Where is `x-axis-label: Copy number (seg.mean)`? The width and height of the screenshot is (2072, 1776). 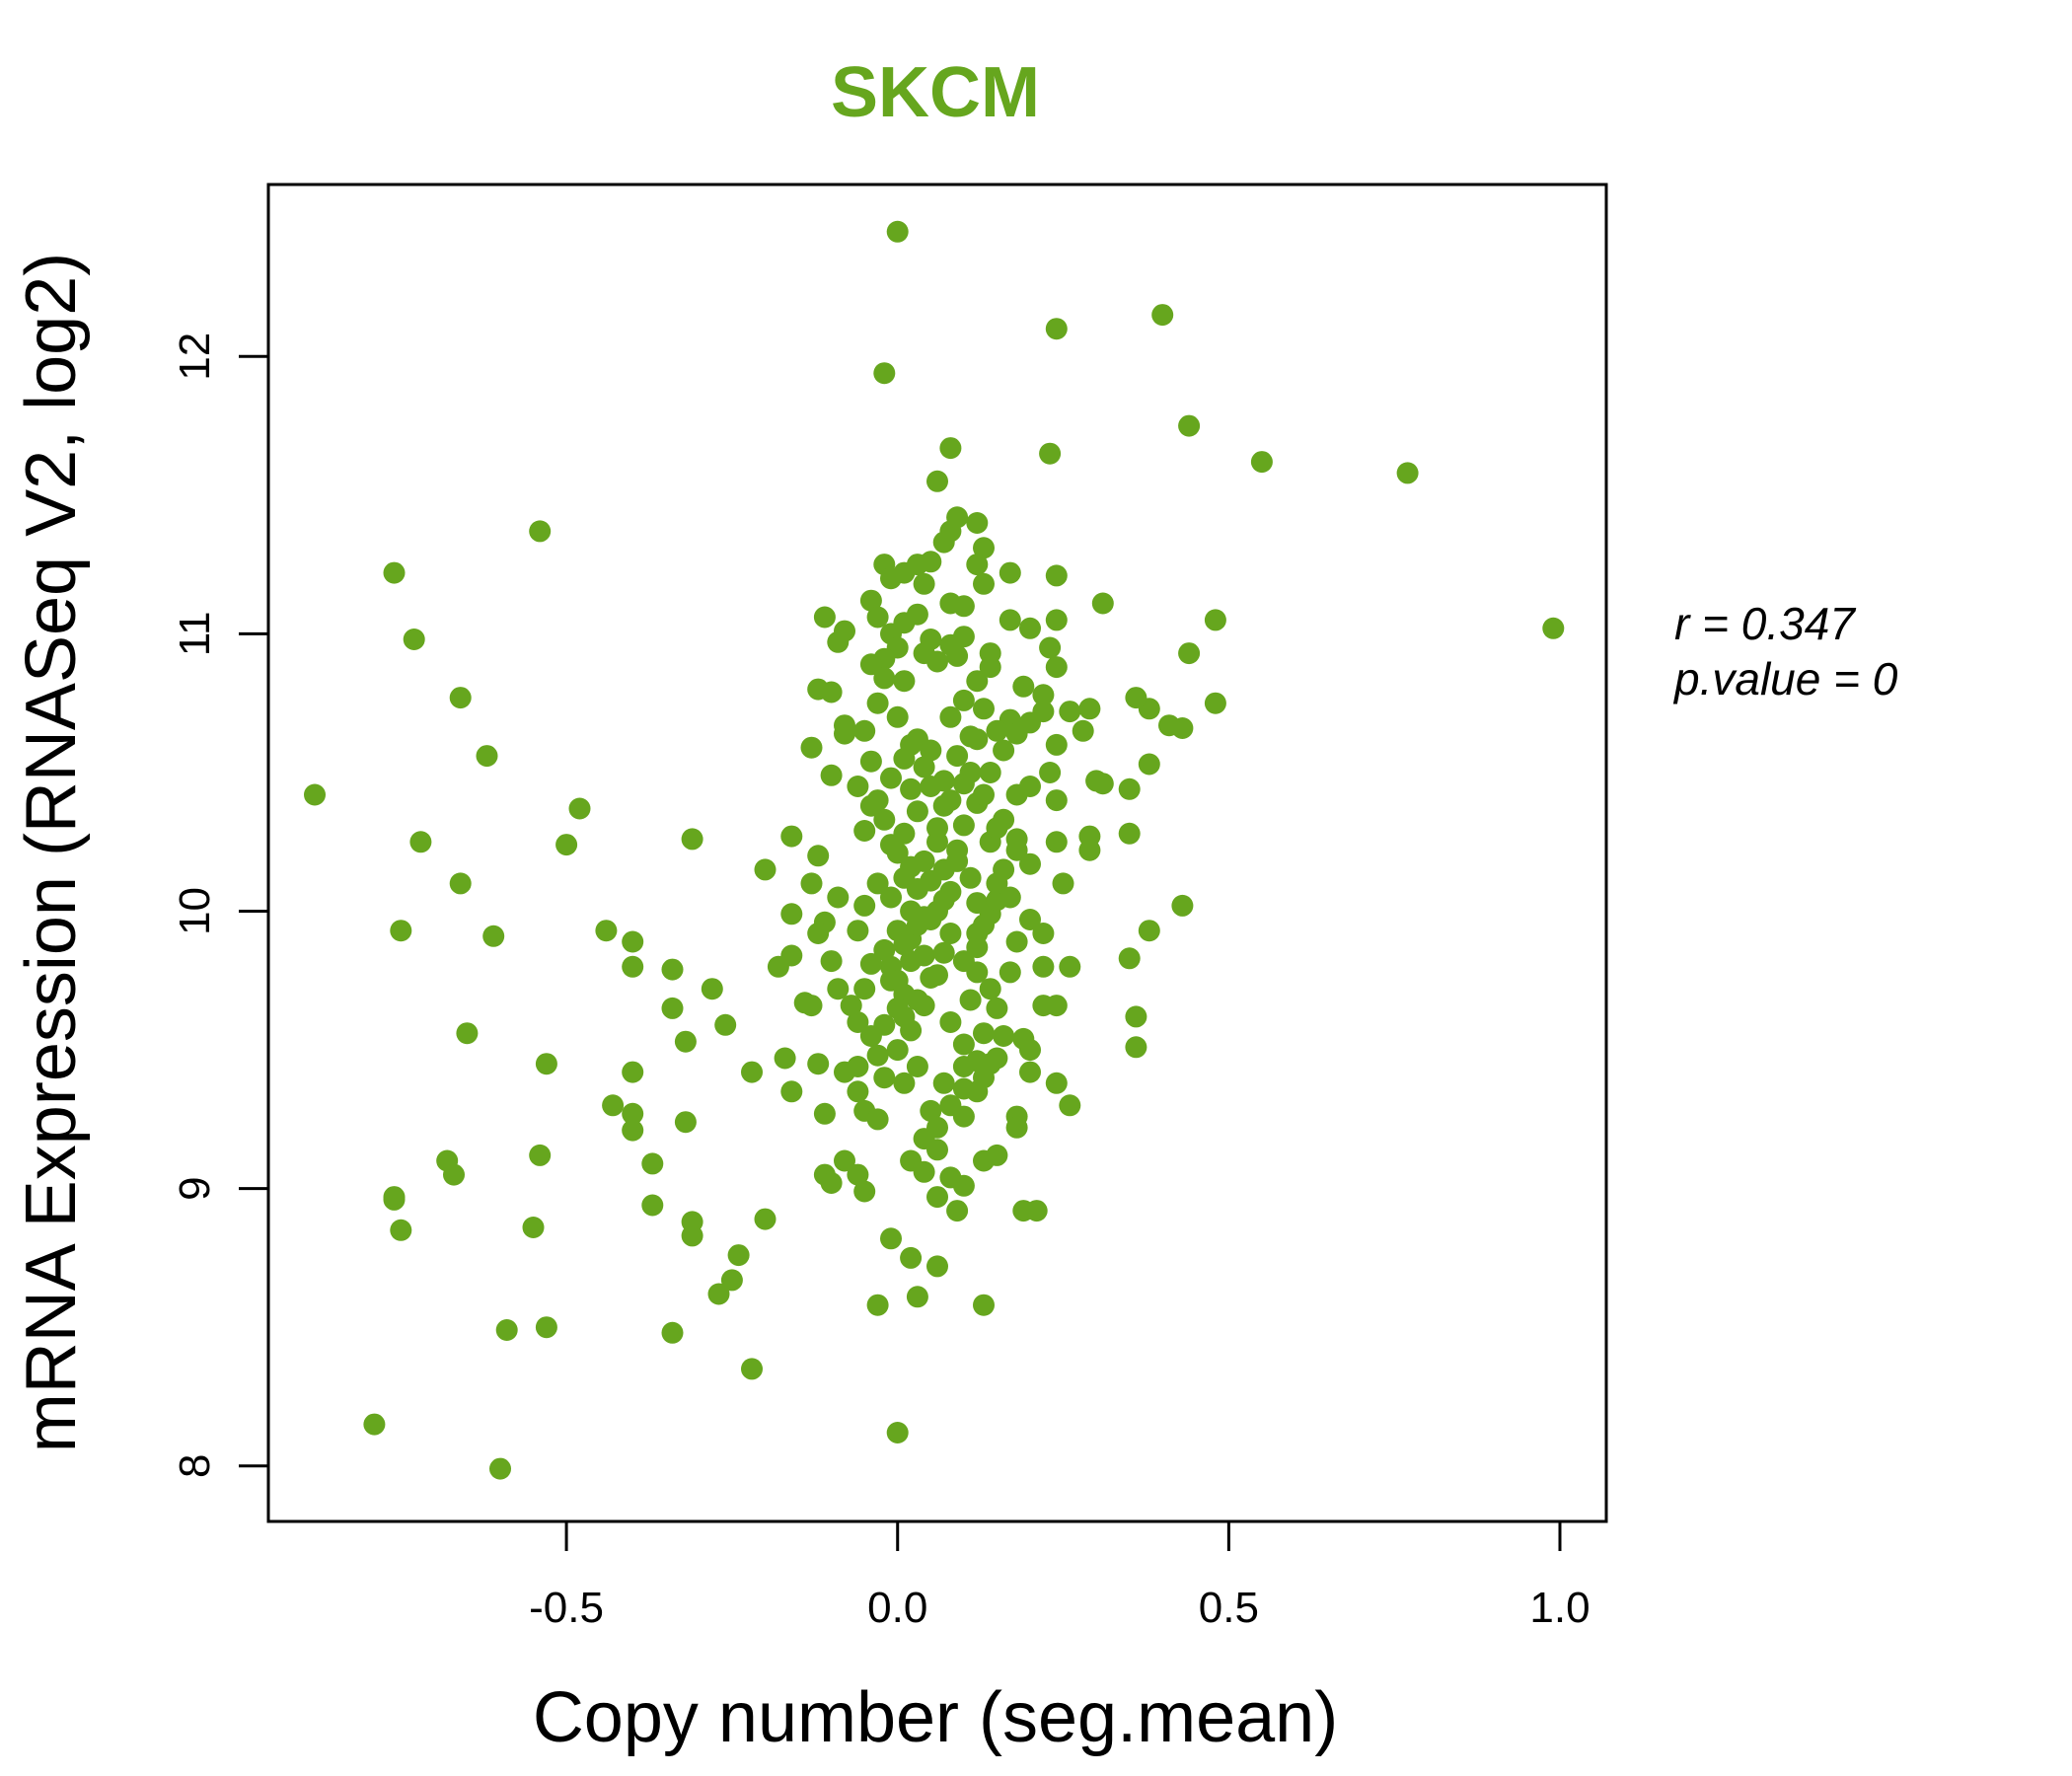 x-axis-label: Copy number (seg.mean) is located at coordinates (936, 1718).